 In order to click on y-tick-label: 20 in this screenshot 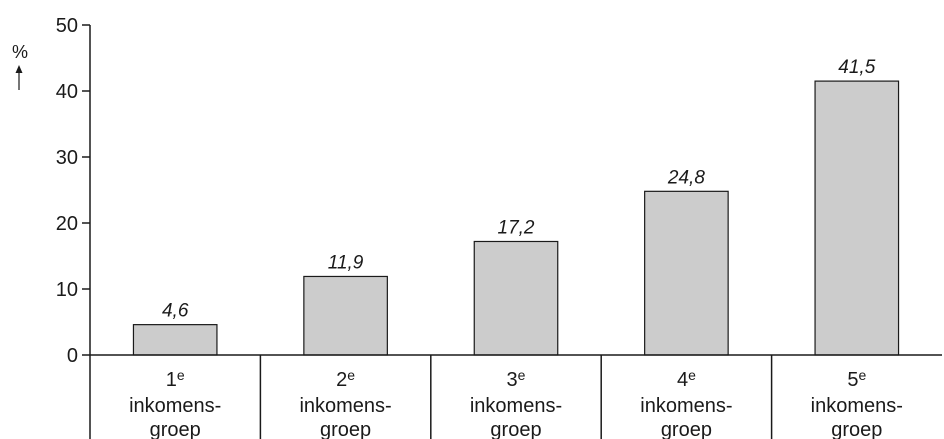, I will do `click(67, 224)`.